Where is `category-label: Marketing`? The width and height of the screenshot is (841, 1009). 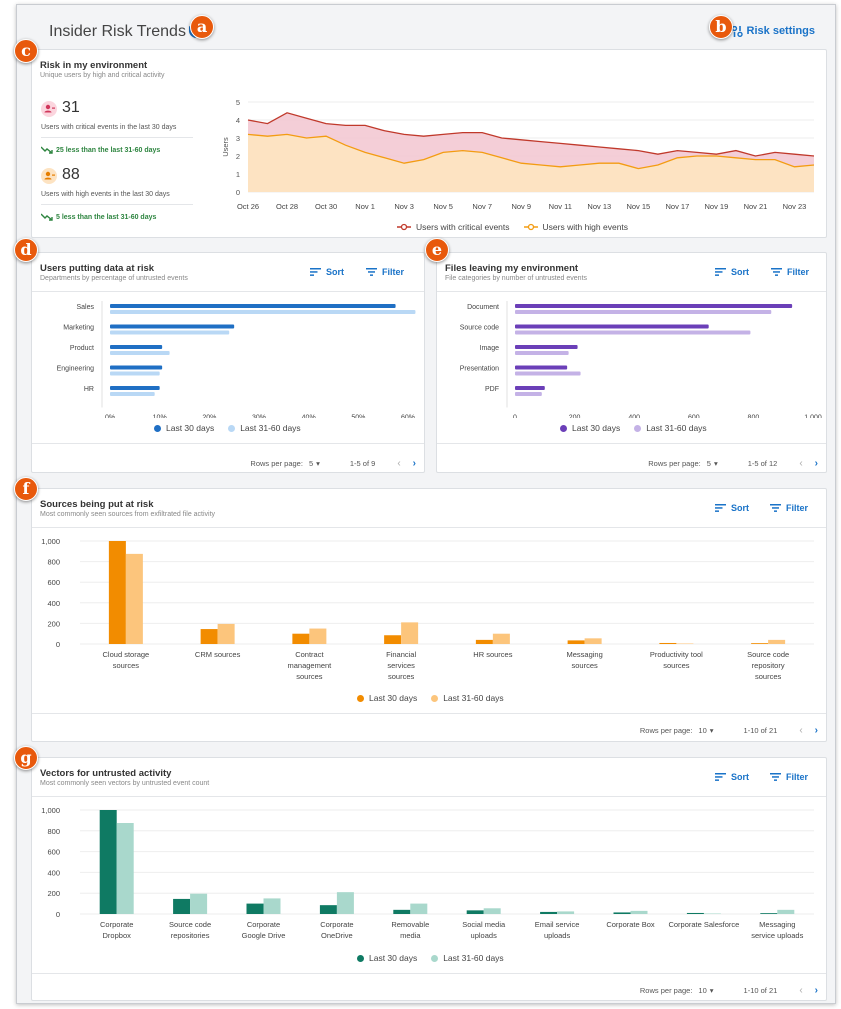
category-label: Marketing is located at coordinates (78, 328).